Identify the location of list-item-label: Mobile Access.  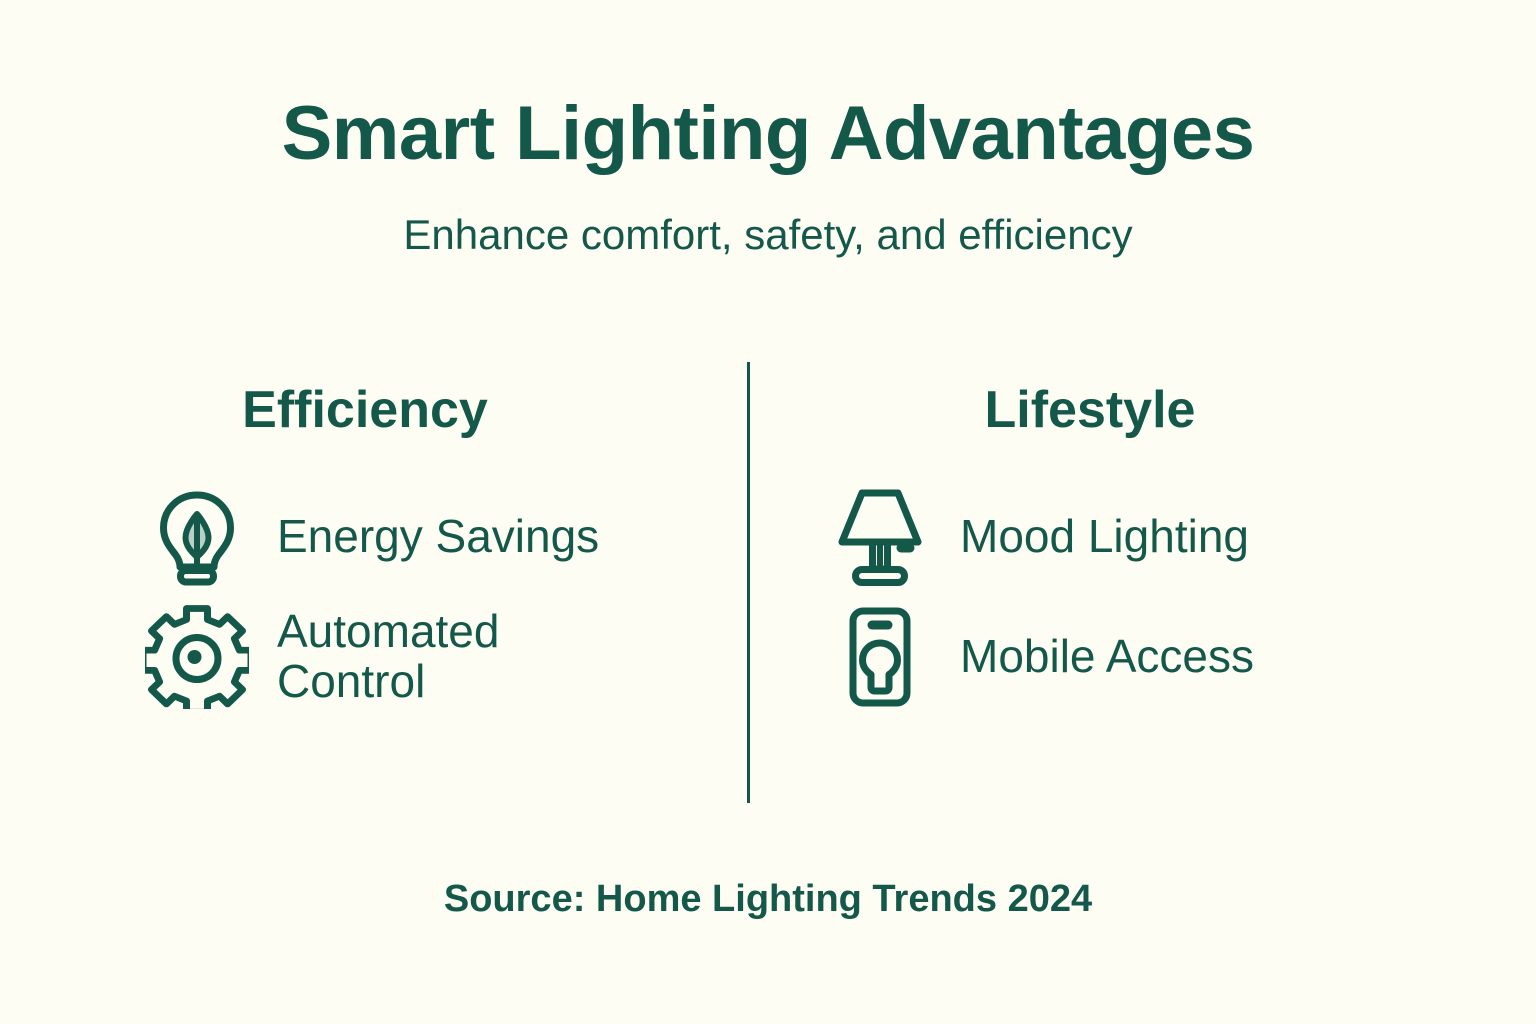
(1107, 656).